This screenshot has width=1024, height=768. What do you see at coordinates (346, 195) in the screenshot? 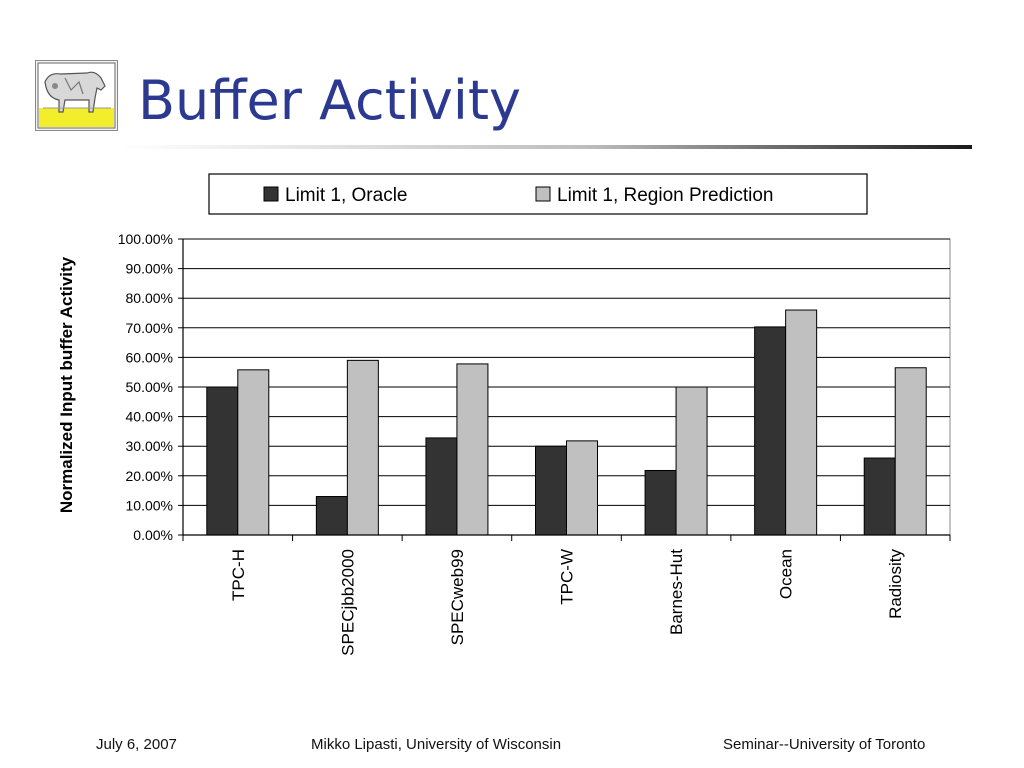
I see `legend-label: Limit 1, Oracle` at bounding box center [346, 195].